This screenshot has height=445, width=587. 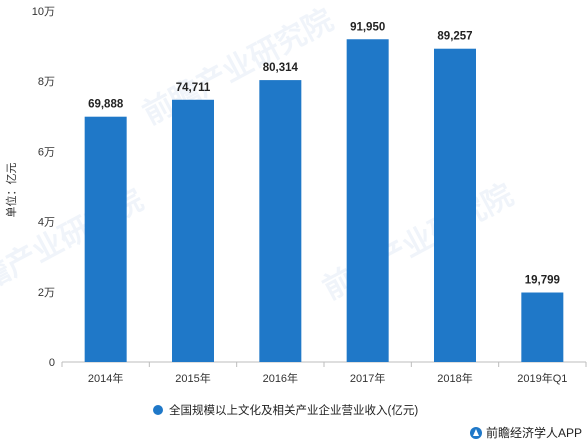 What do you see at coordinates (46, 293) in the screenshot?
I see `y-tick-label: 2万` at bounding box center [46, 293].